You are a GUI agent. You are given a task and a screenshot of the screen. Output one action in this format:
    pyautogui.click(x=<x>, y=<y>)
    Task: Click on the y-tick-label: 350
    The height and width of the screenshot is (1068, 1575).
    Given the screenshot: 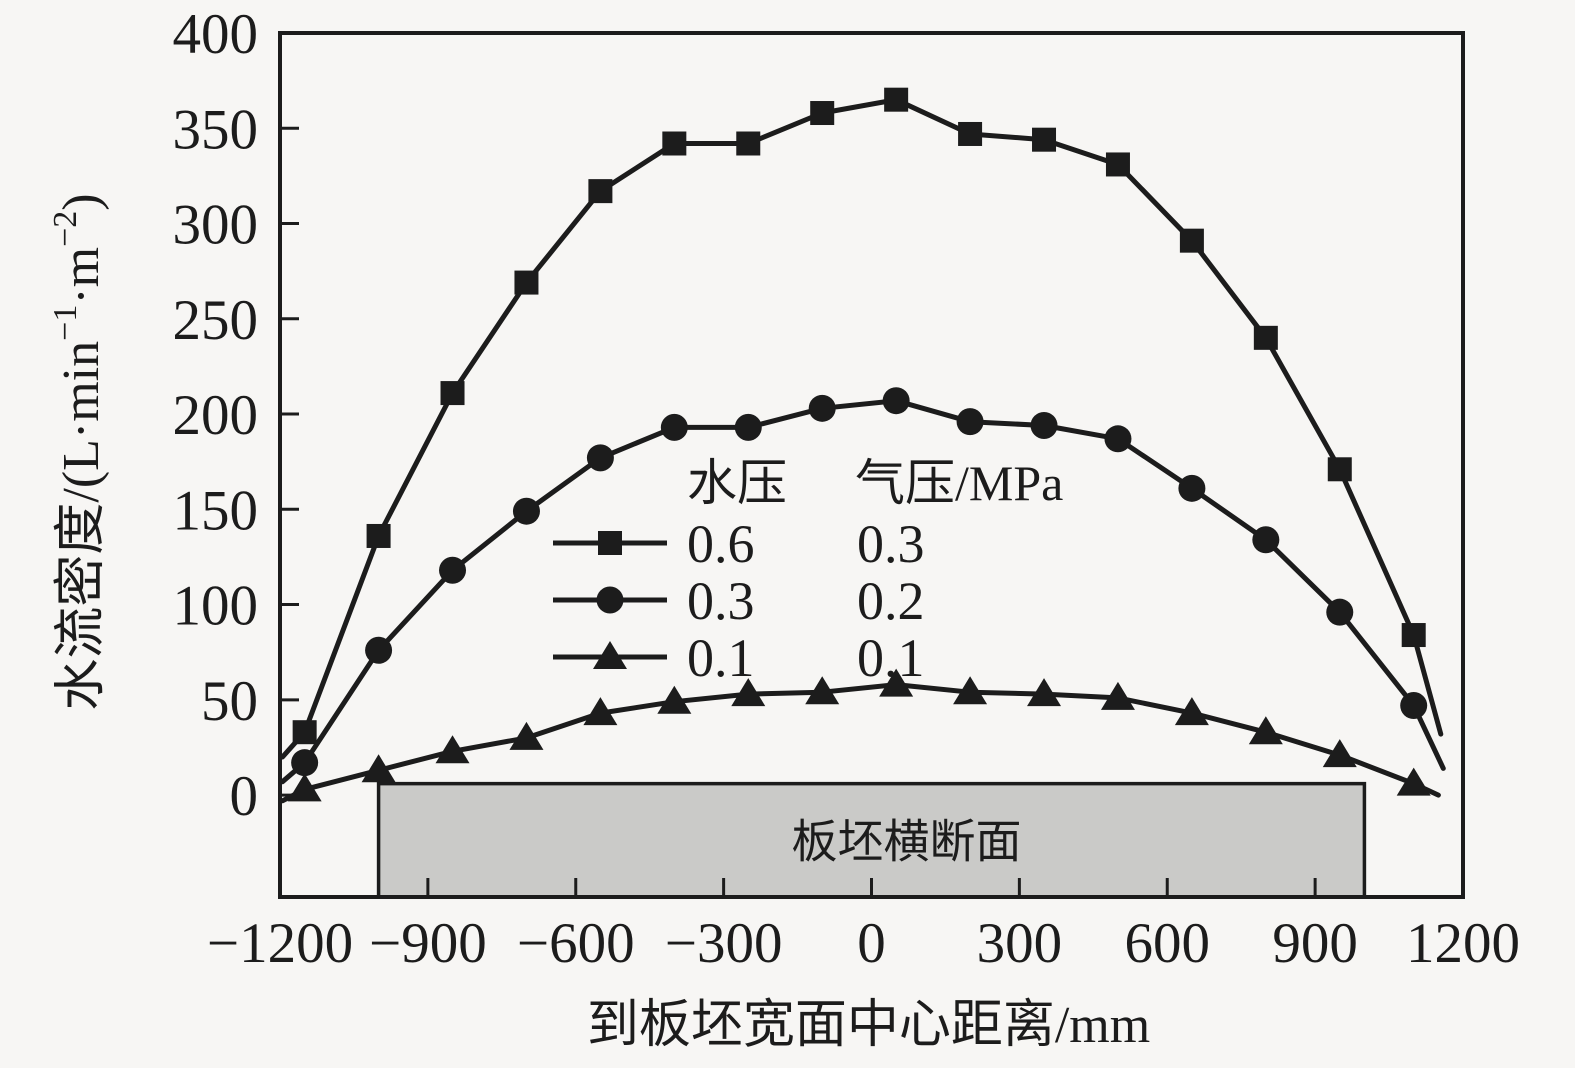 What is the action you would take?
    pyautogui.click(x=216, y=129)
    